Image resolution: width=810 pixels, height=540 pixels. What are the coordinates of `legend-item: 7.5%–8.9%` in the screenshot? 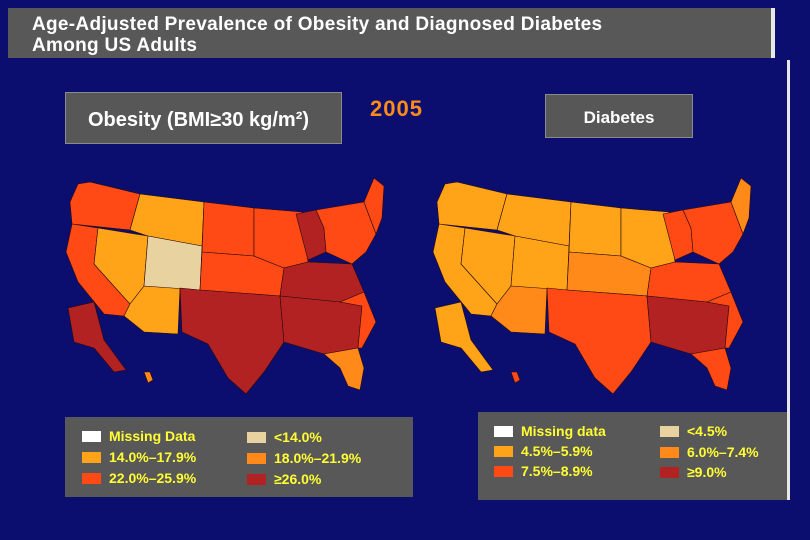 It's located at (543, 471).